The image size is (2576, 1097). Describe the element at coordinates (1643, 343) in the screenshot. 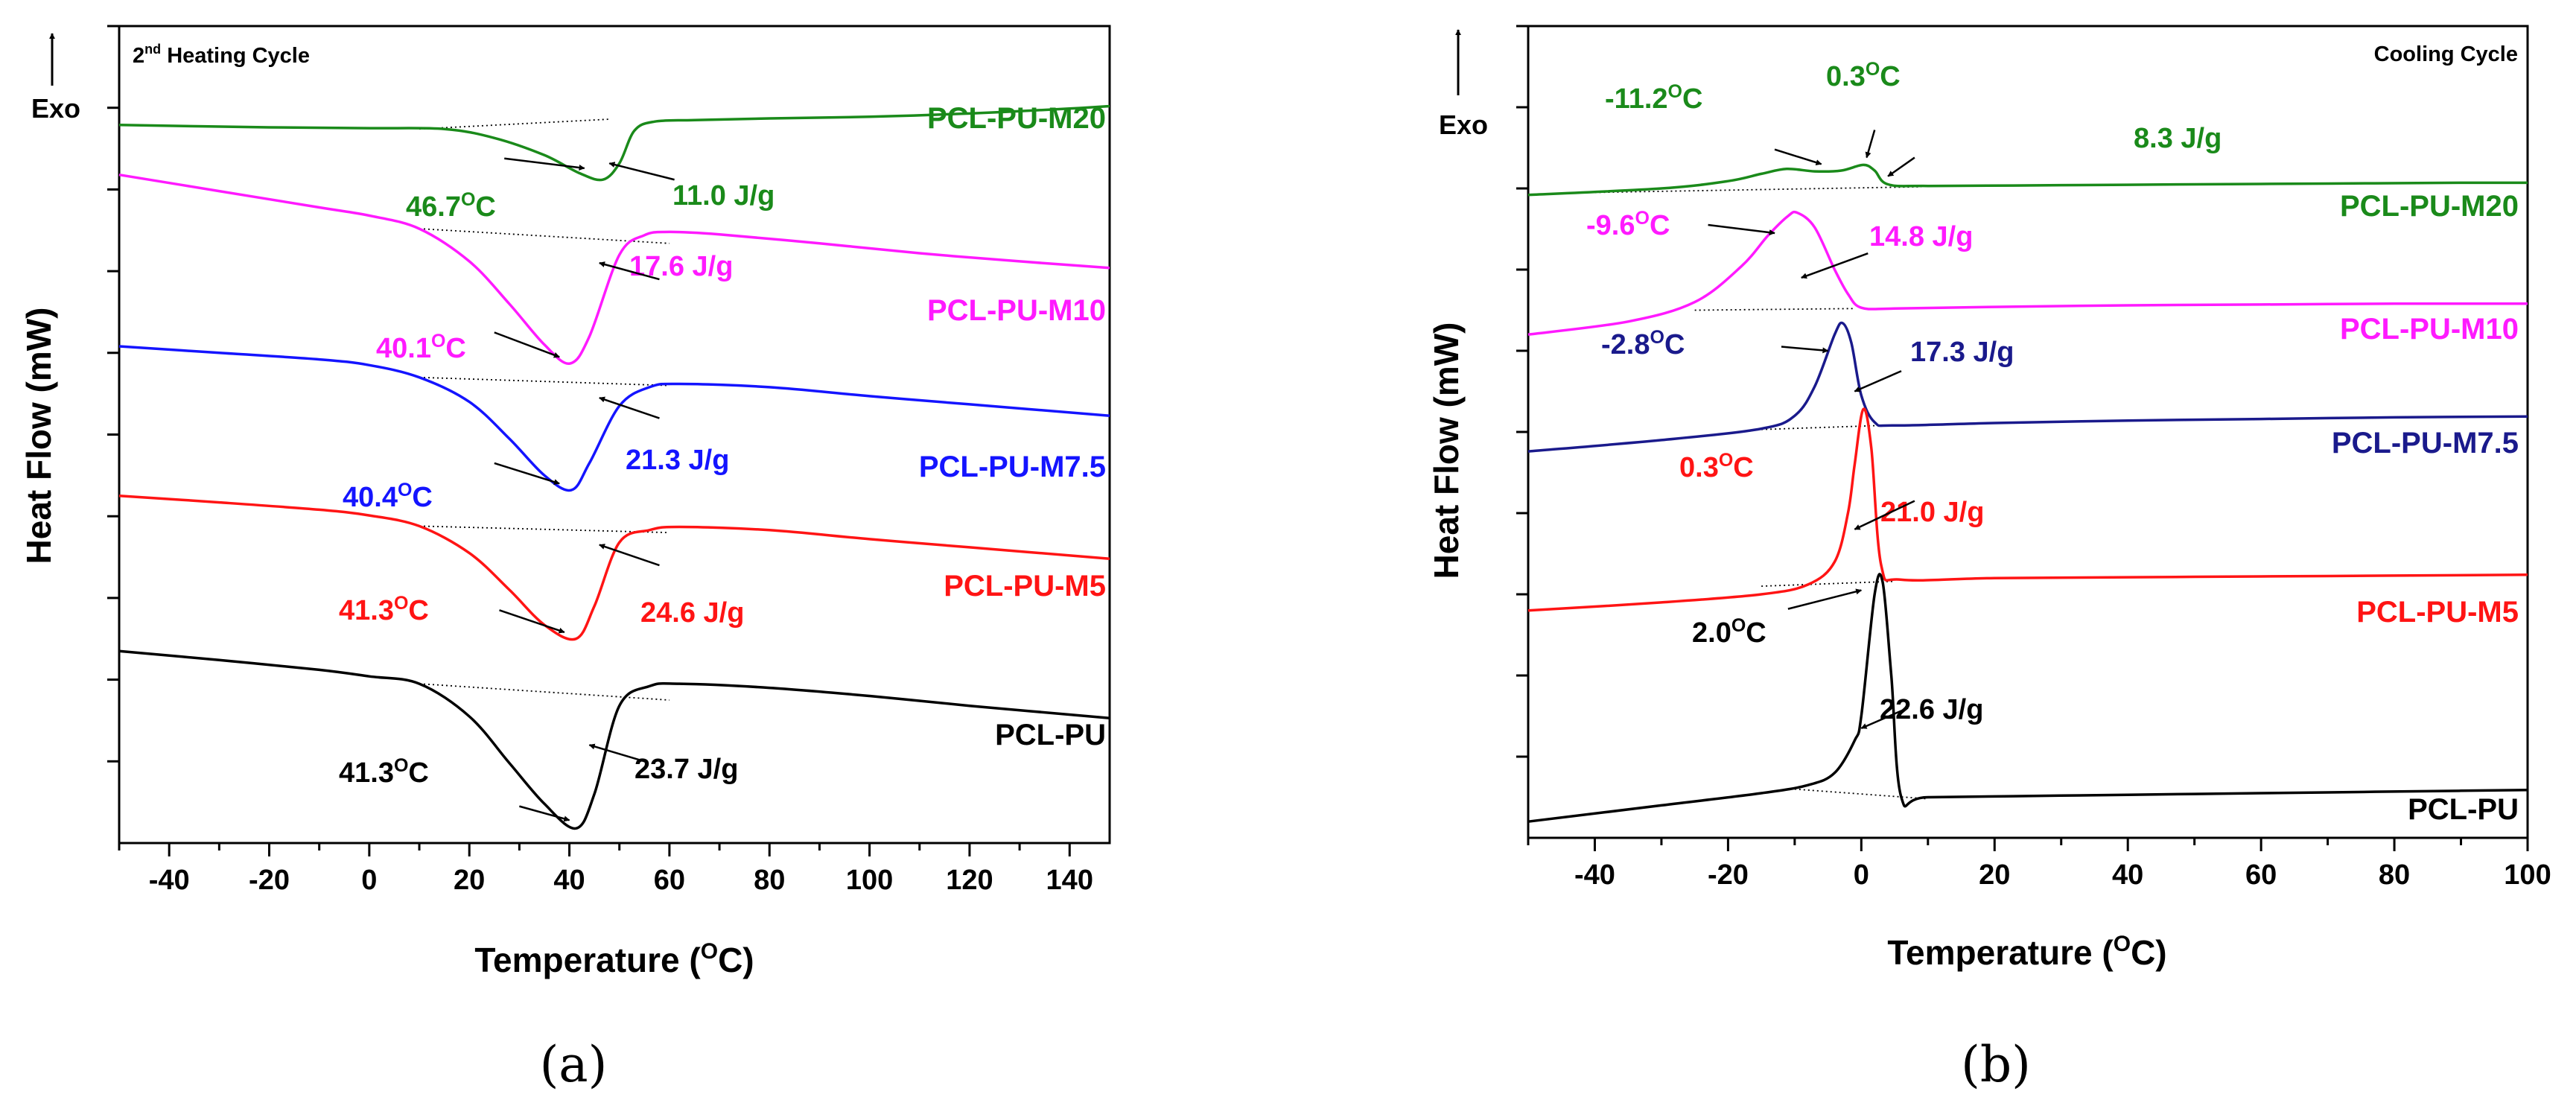

I see `peak-temperature-label: -2.8OC` at that location.